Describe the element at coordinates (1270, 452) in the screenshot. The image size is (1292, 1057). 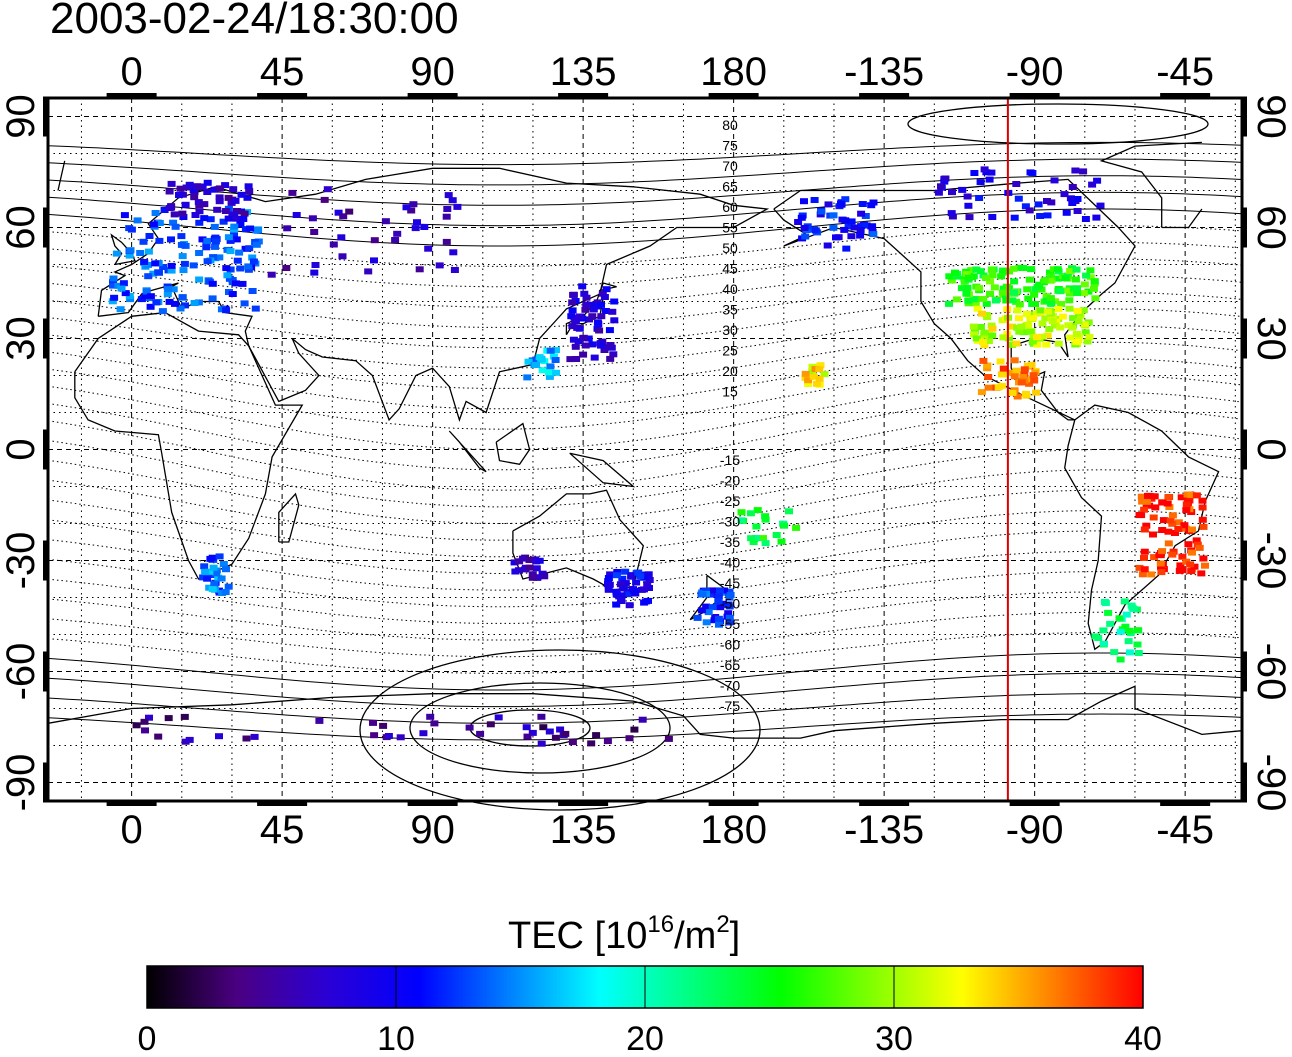
I see `right-latitude-axis: 90 60 30 0 -30 -60 -90` at that location.